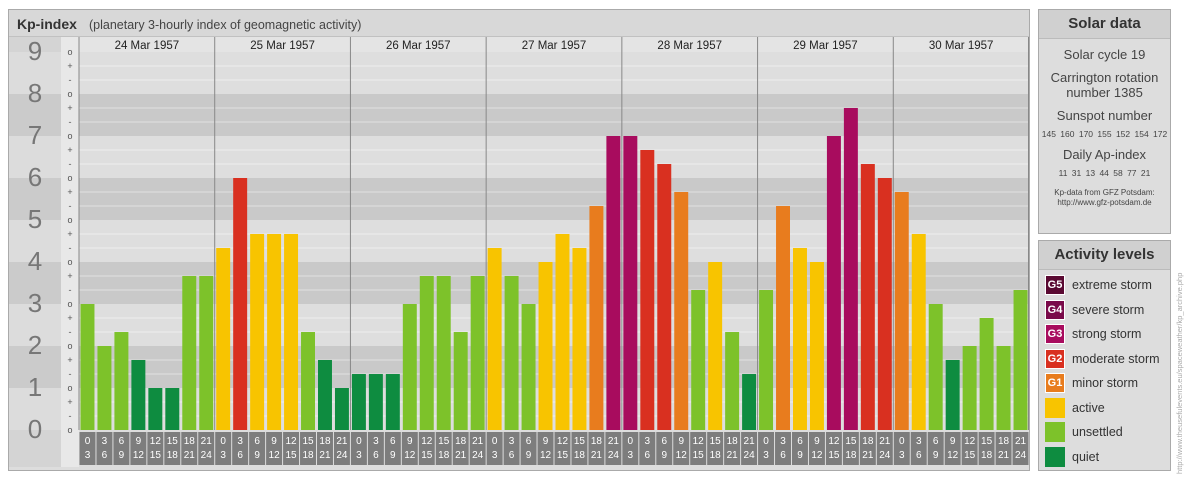 The image size is (1184, 480). What do you see at coordinates (1104, 255) in the screenshot?
I see `activity-levels-title: Activity levels` at bounding box center [1104, 255].